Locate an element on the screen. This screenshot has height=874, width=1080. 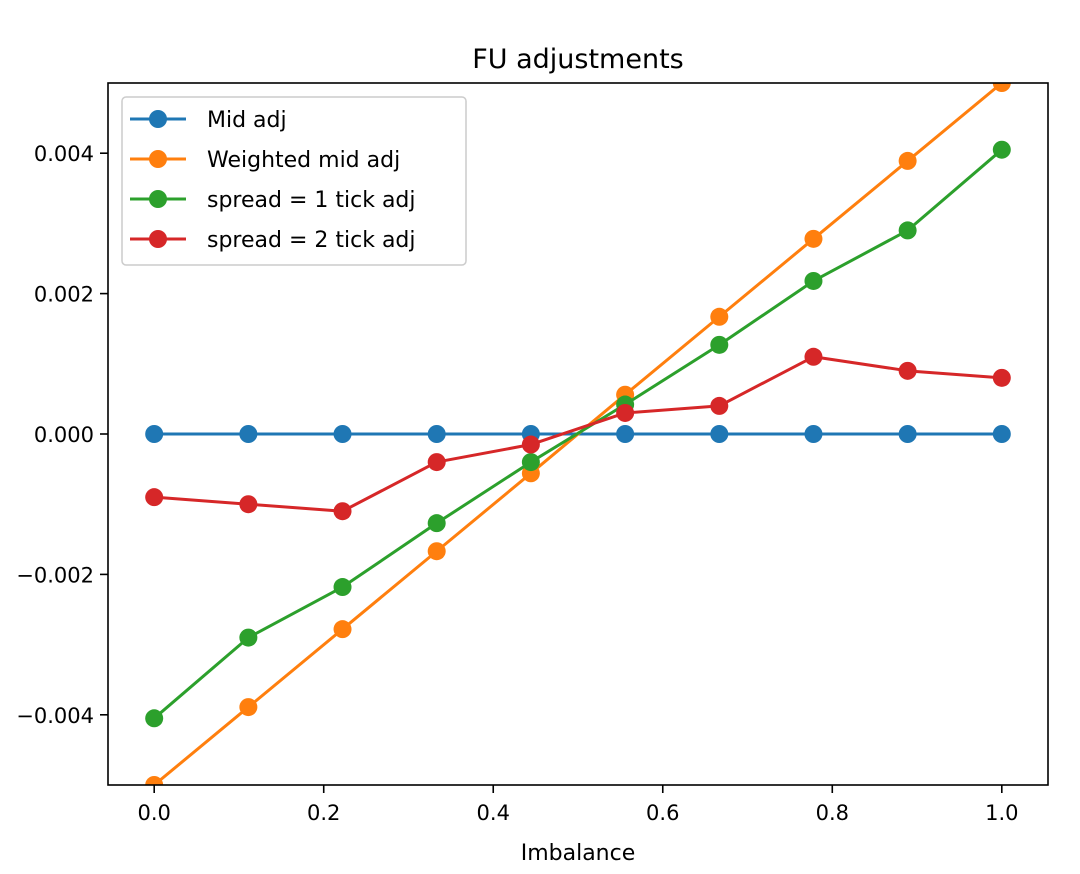
legend-item: spread = 2 tick adj is located at coordinates (273, 240).